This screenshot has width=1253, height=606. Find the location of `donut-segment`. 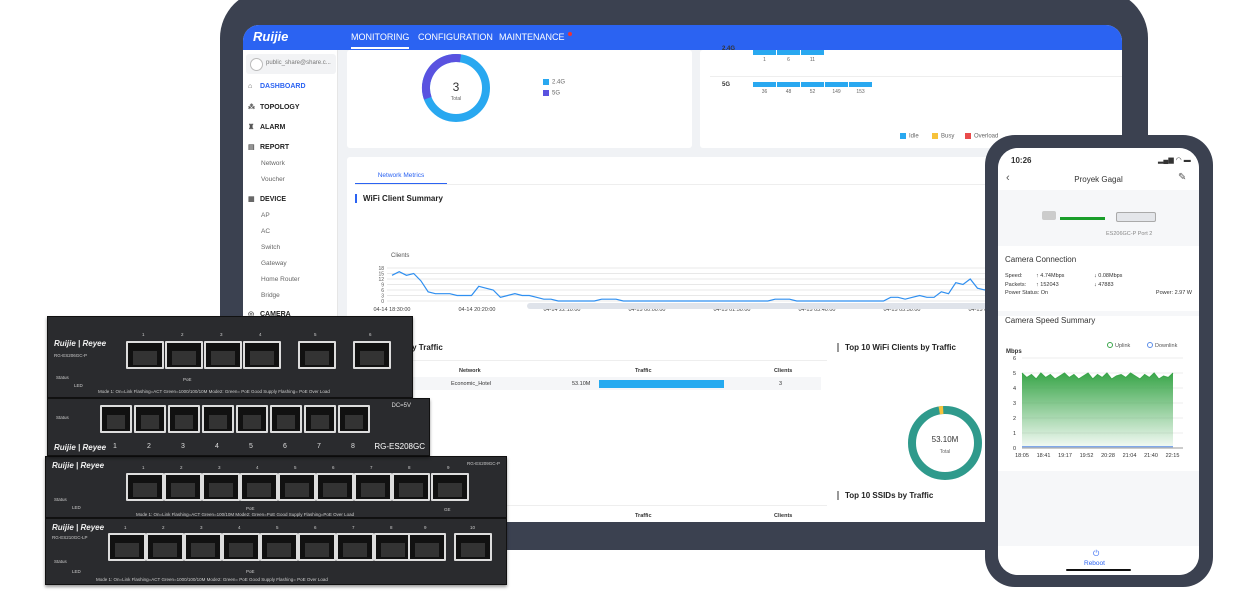

donut-segment is located at coordinates (945, 443).